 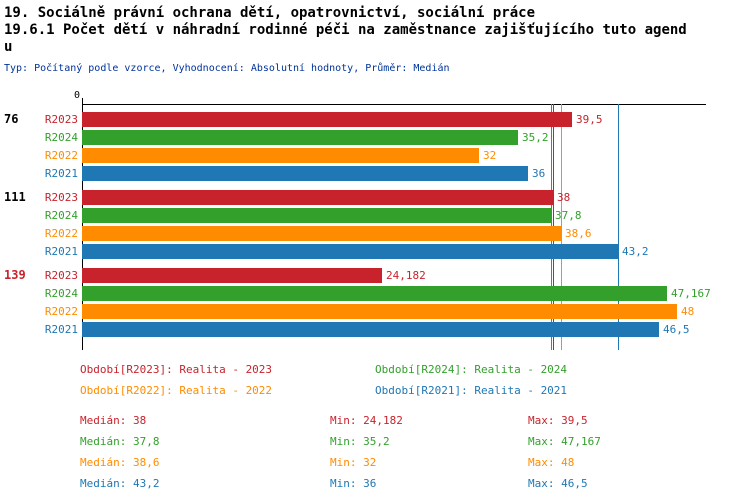 What do you see at coordinates (353, 462) in the screenshot?
I see `stat-min-r2022: Min: 32` at bounding box center [353, 462].